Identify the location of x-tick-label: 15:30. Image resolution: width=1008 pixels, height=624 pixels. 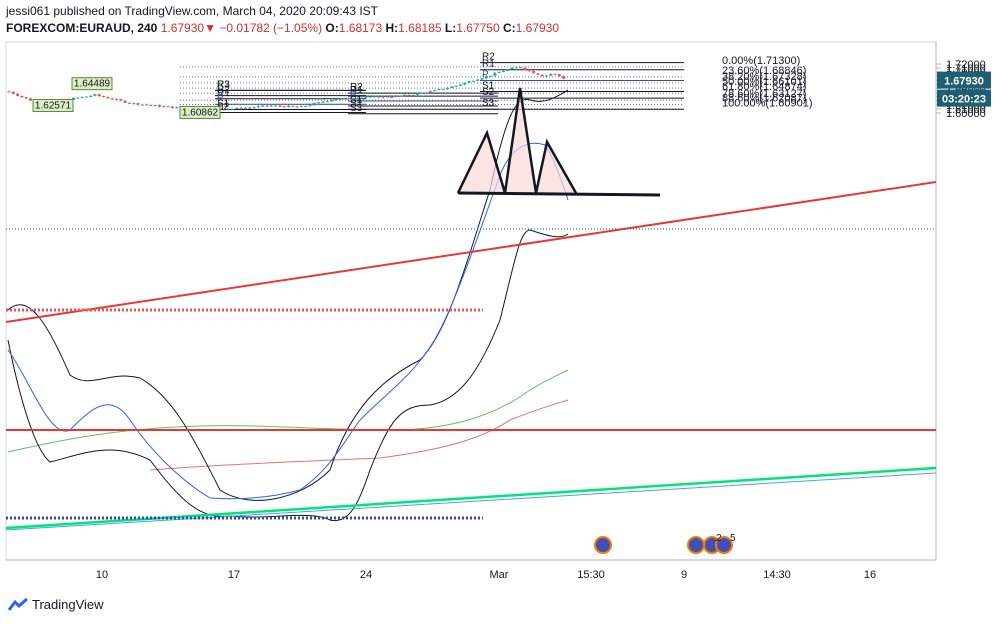
(591, 575).